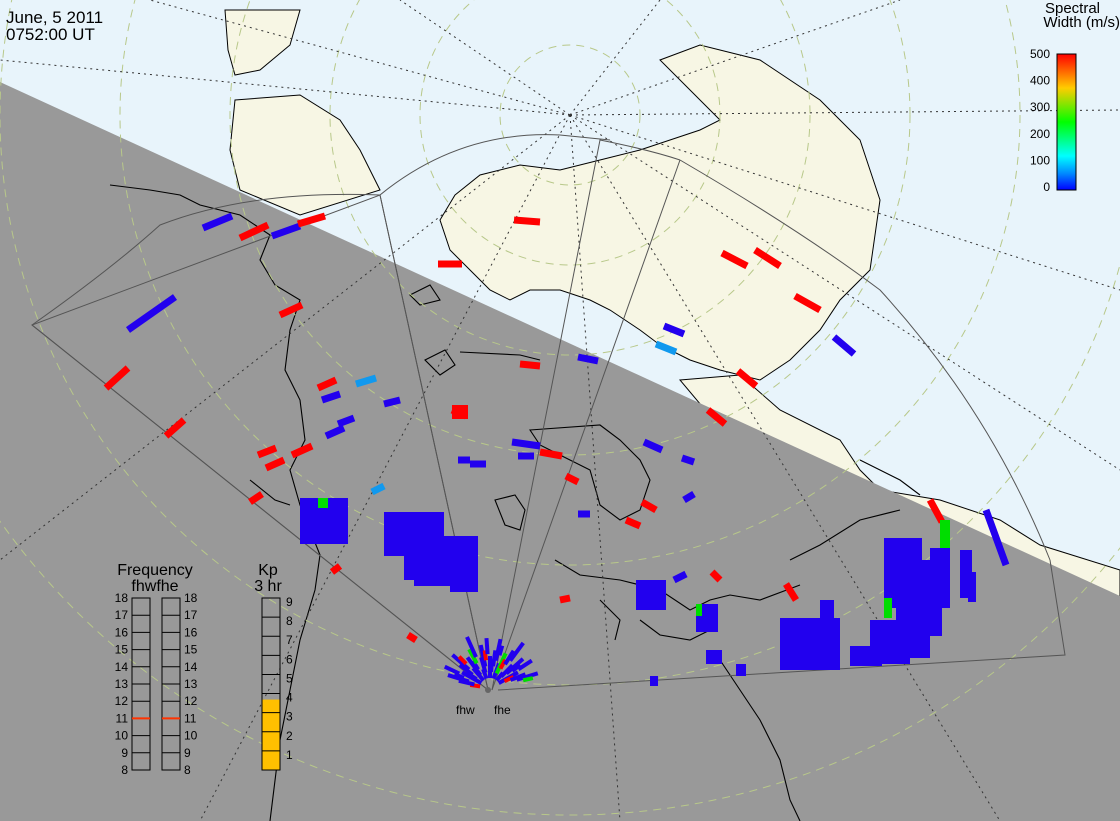  Describe the element at coordinates (289, 698) in the screenshot. I see `kp-tick-label: 4` at that location.